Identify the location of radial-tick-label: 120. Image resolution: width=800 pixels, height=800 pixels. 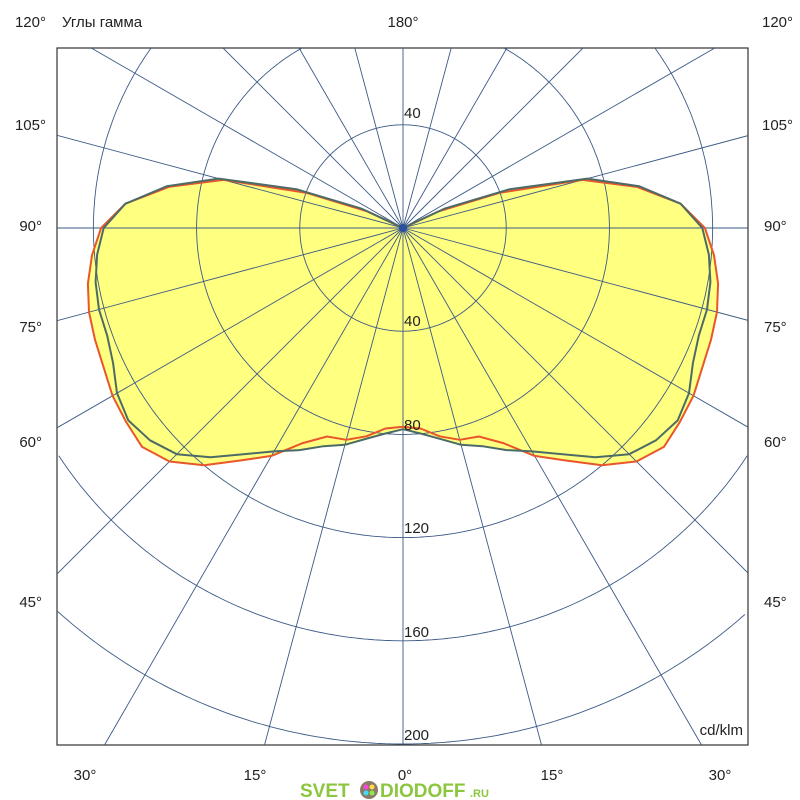
(416, 528).